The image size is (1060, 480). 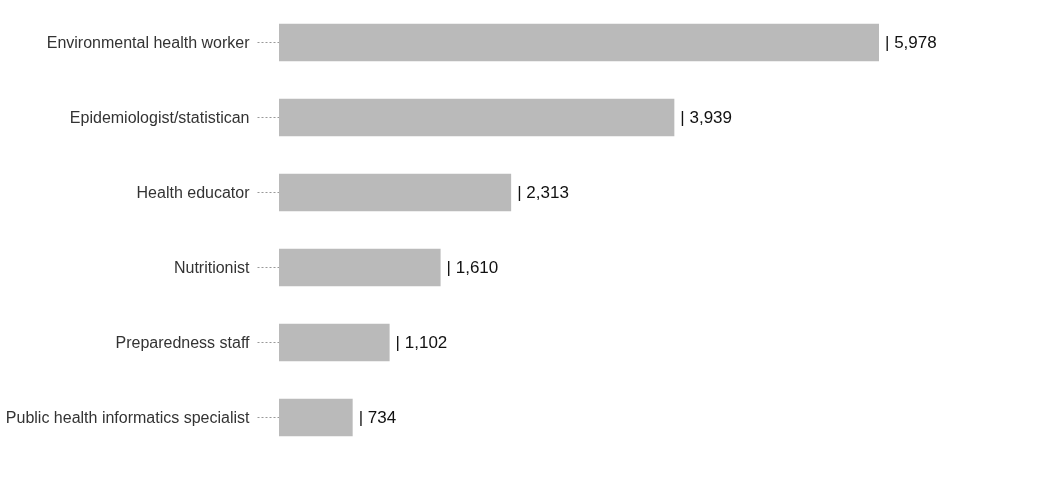 What do you see at coordinates (193, 192) in the screenshot?
I see `y-tick-label: Health educator` at bounding box center [193, 192].